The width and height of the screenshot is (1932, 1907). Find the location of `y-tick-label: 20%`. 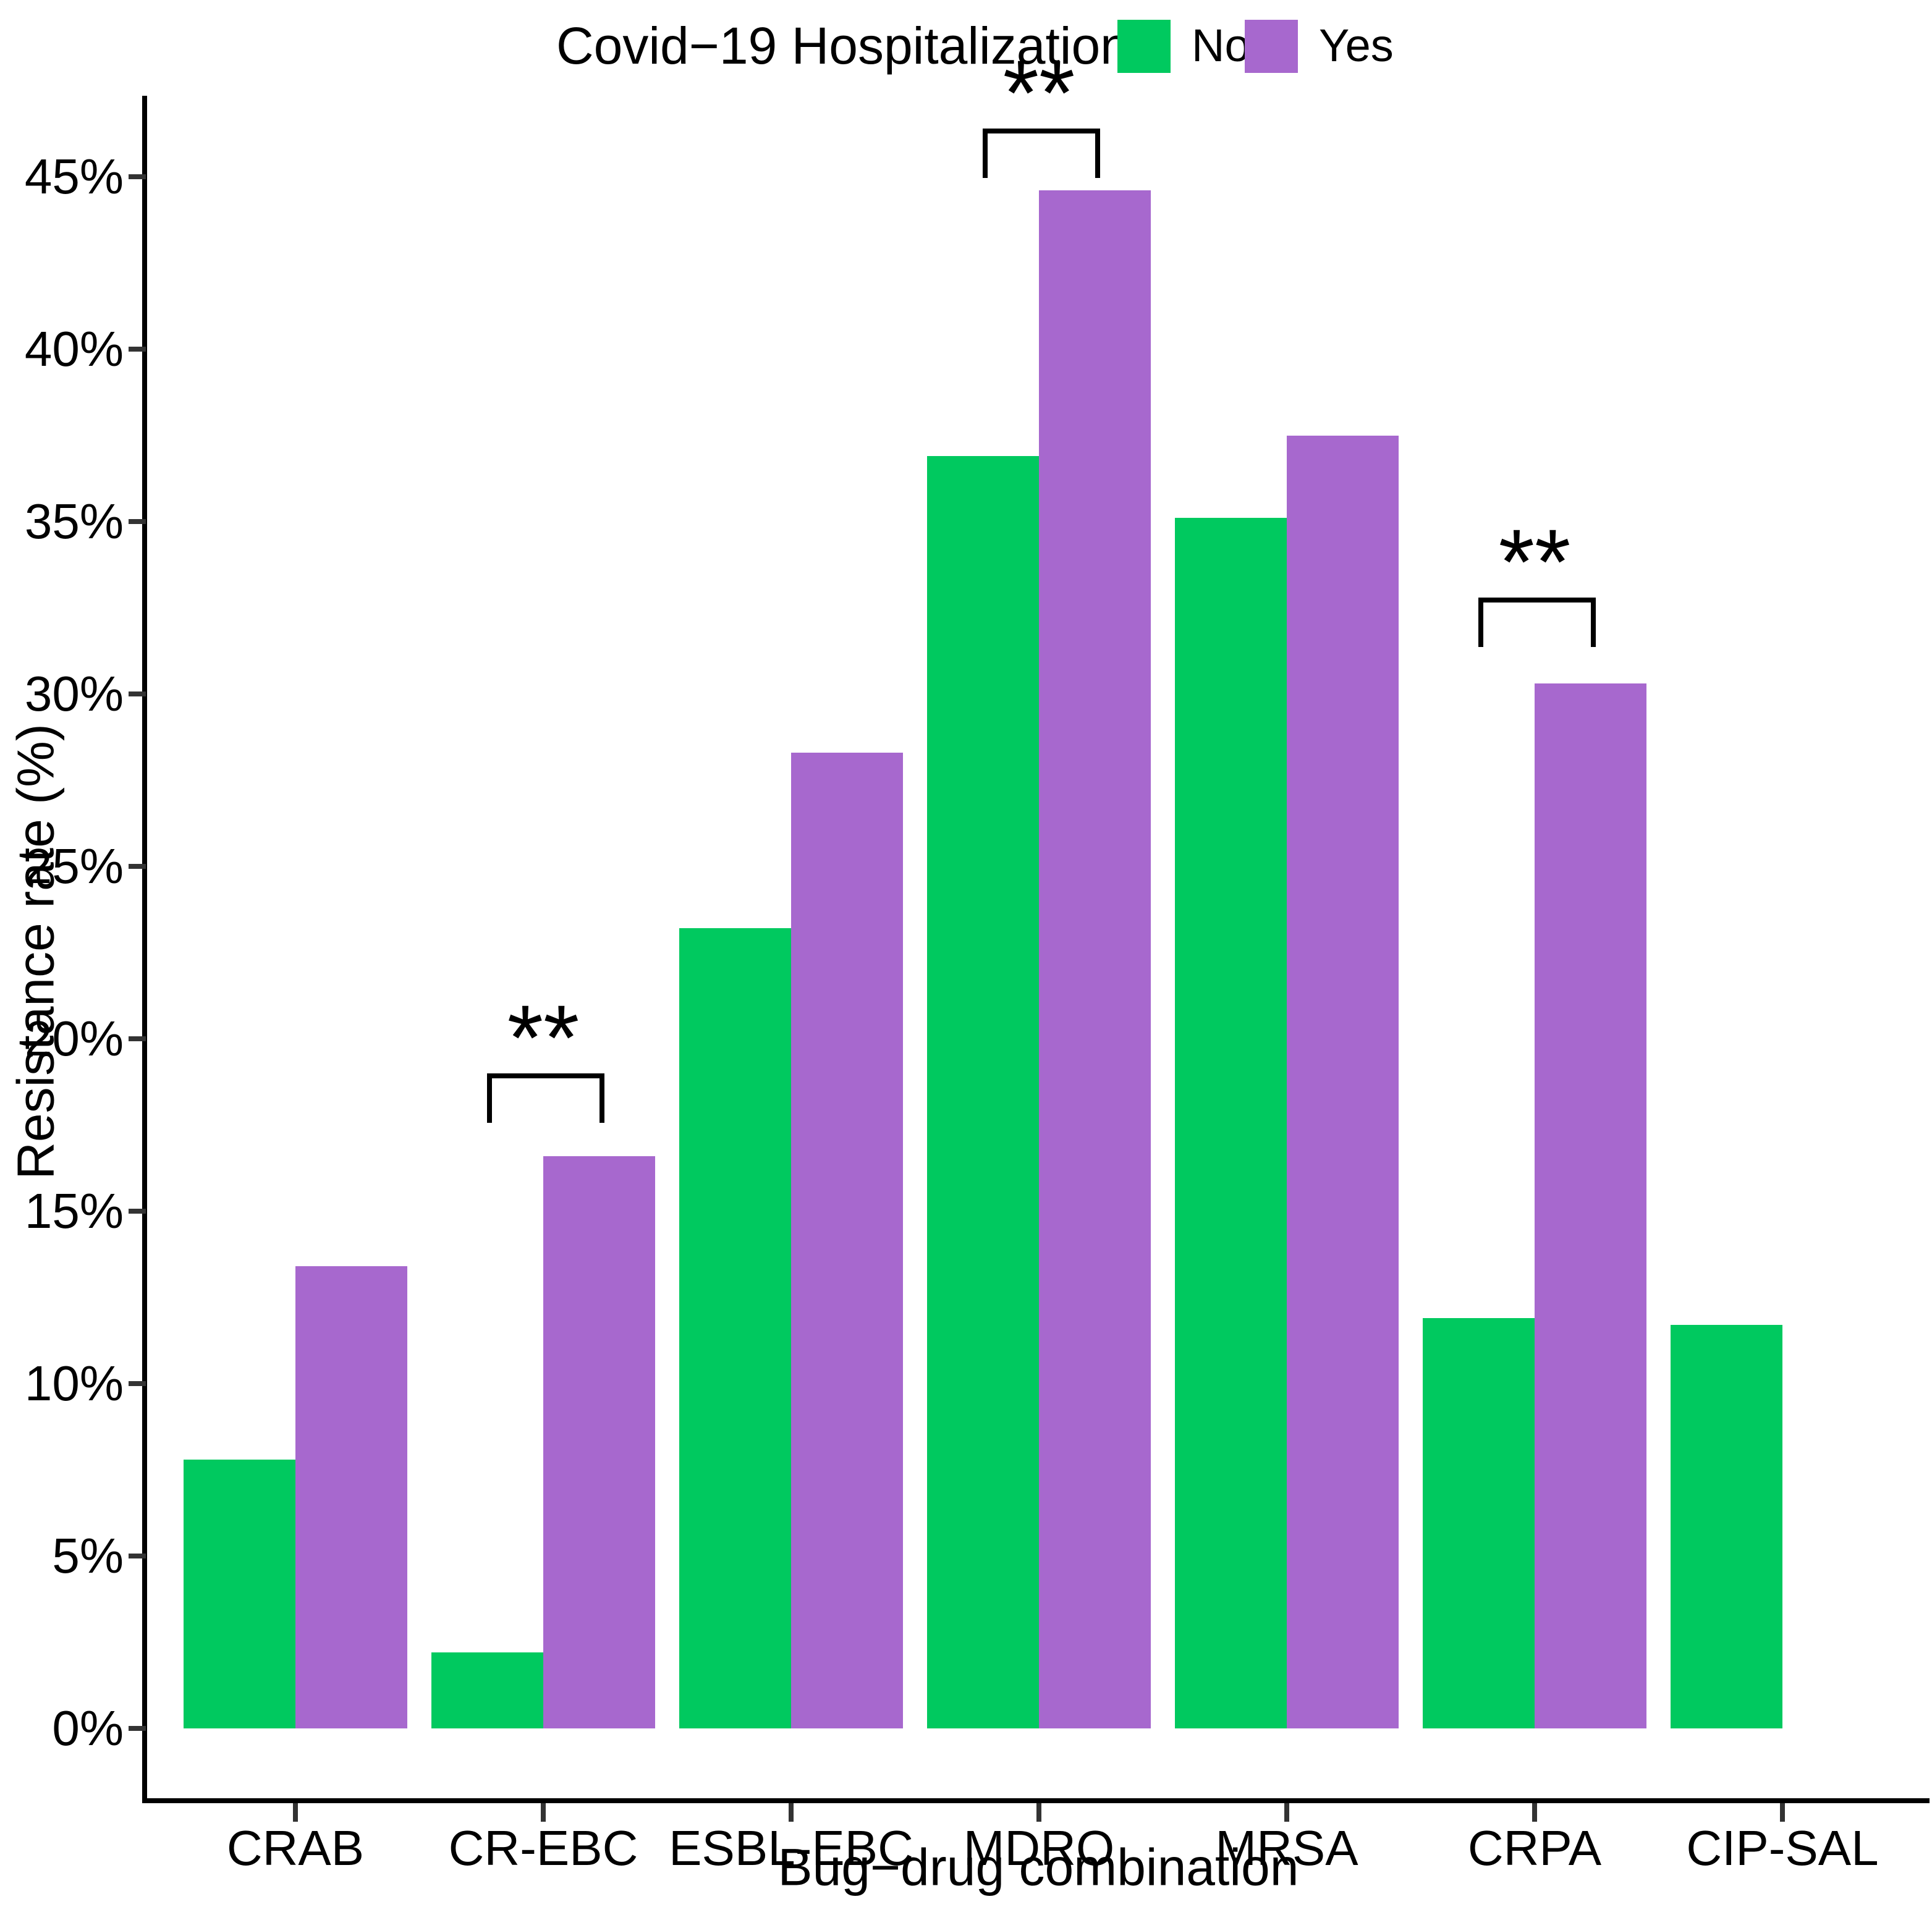

y-tick-label: 20% is located at coordinates (74, 1038).